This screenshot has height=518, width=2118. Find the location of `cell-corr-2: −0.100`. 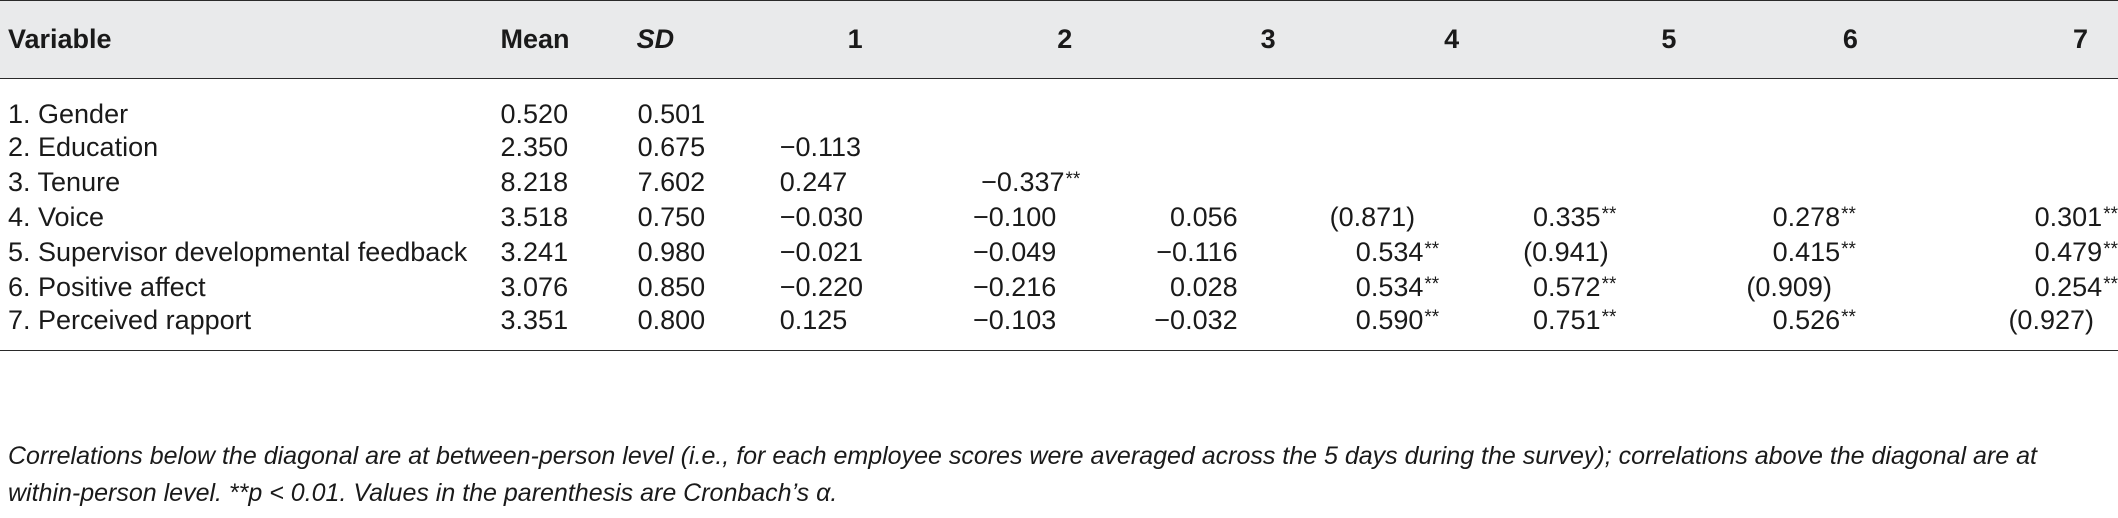

cell-corr-2: −0.100 is located at coordinates (1016, 217).